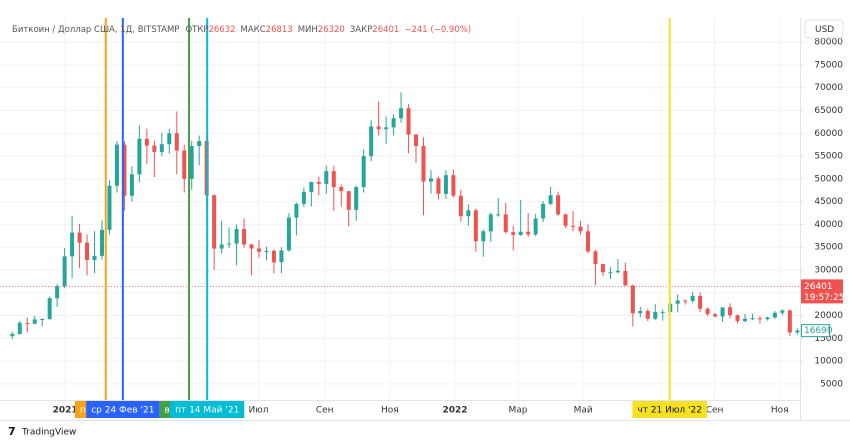 Image resolution: width=850 pixels, height=444 pixels. Describe the element at coordinates (831, 384) in the screenshot. I see `y-tick-label: 5000` at that location.